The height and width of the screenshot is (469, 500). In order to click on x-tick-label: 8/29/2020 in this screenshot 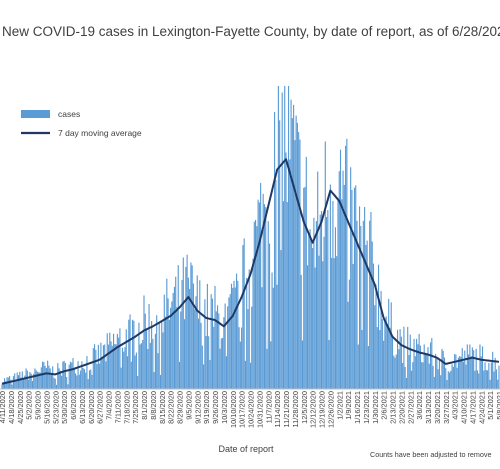, I will do `click(180, 407)`.